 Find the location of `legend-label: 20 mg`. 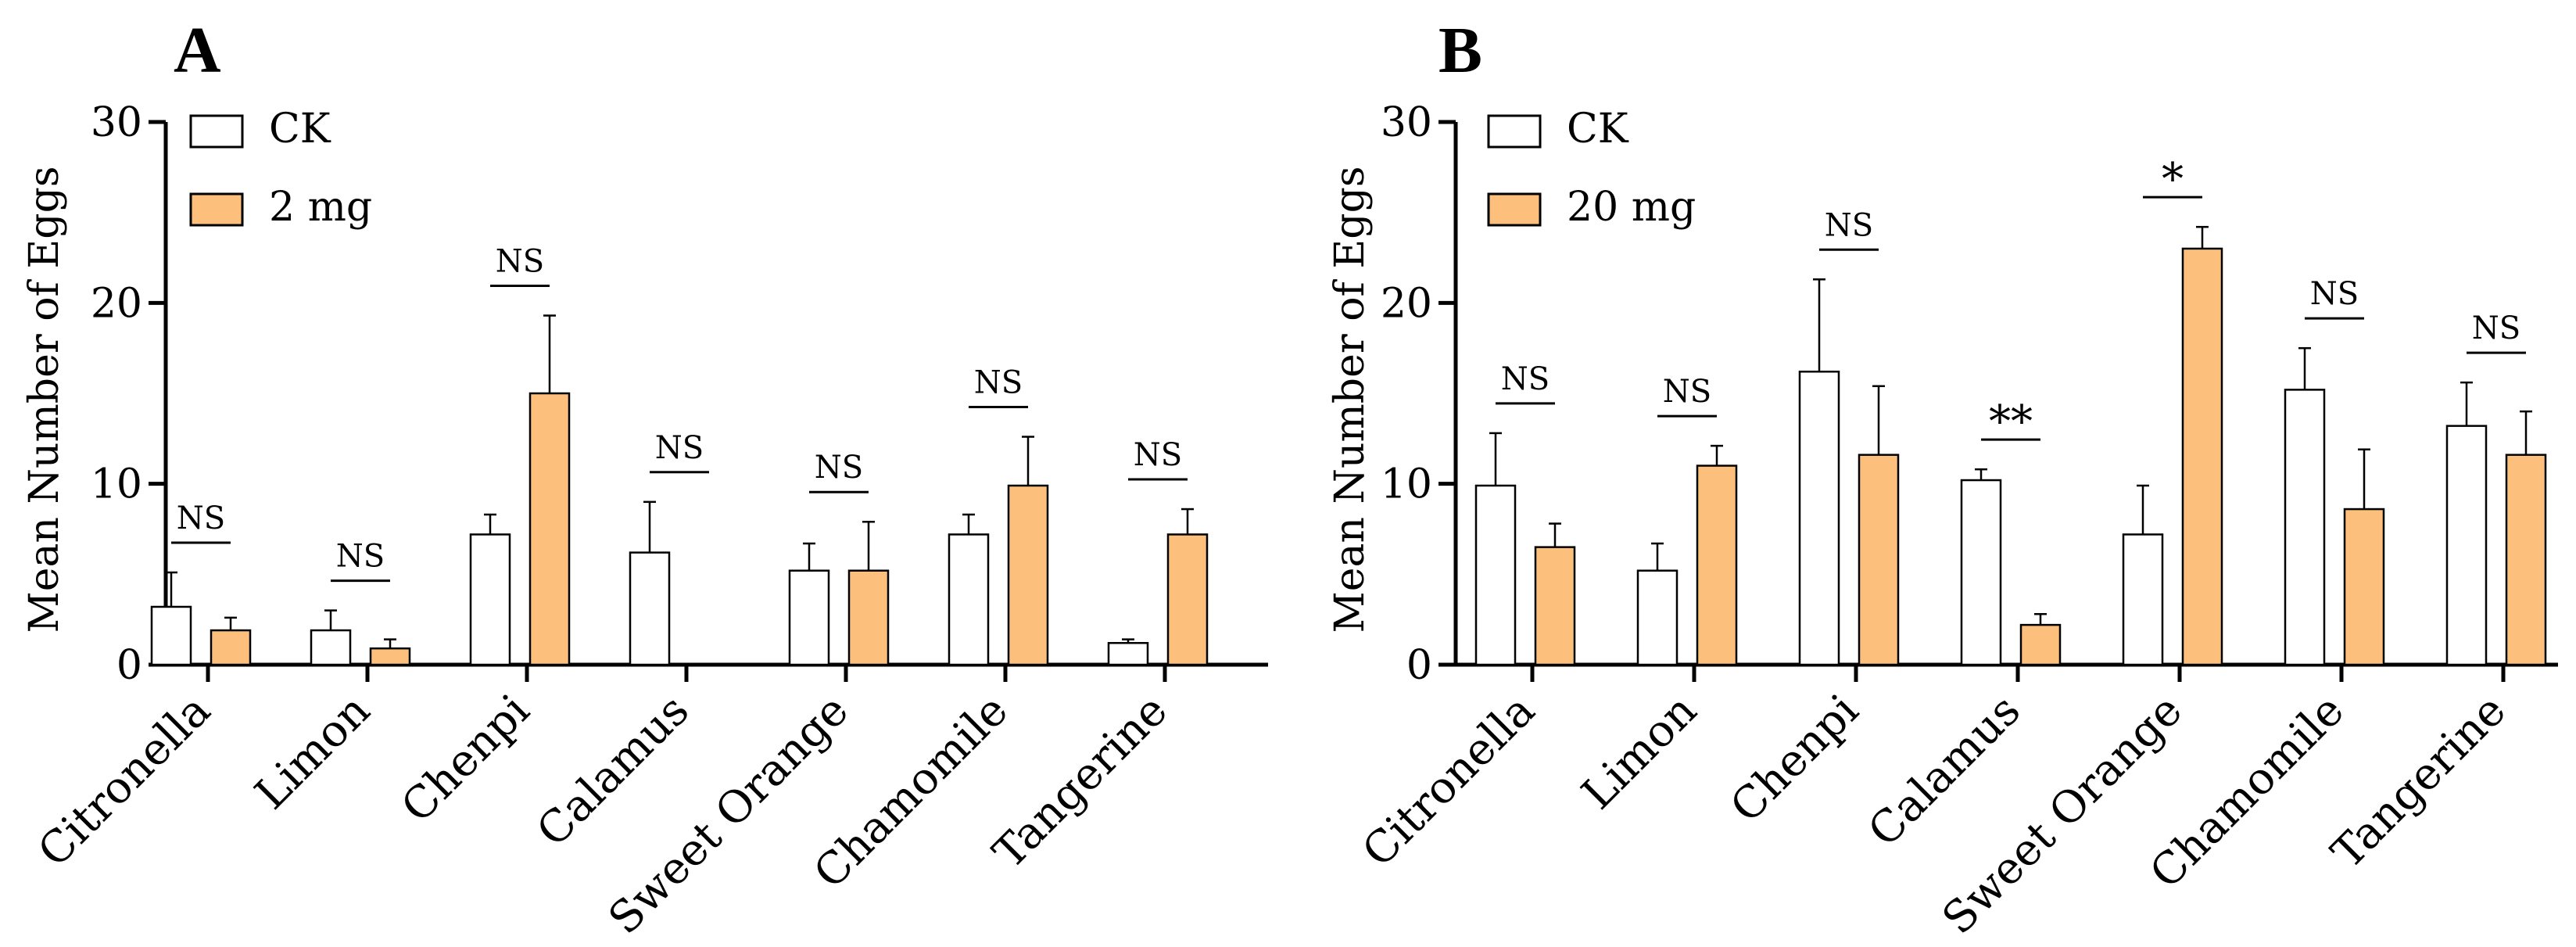

legend-label: 20 mg is located at coordinates (1632, 208).